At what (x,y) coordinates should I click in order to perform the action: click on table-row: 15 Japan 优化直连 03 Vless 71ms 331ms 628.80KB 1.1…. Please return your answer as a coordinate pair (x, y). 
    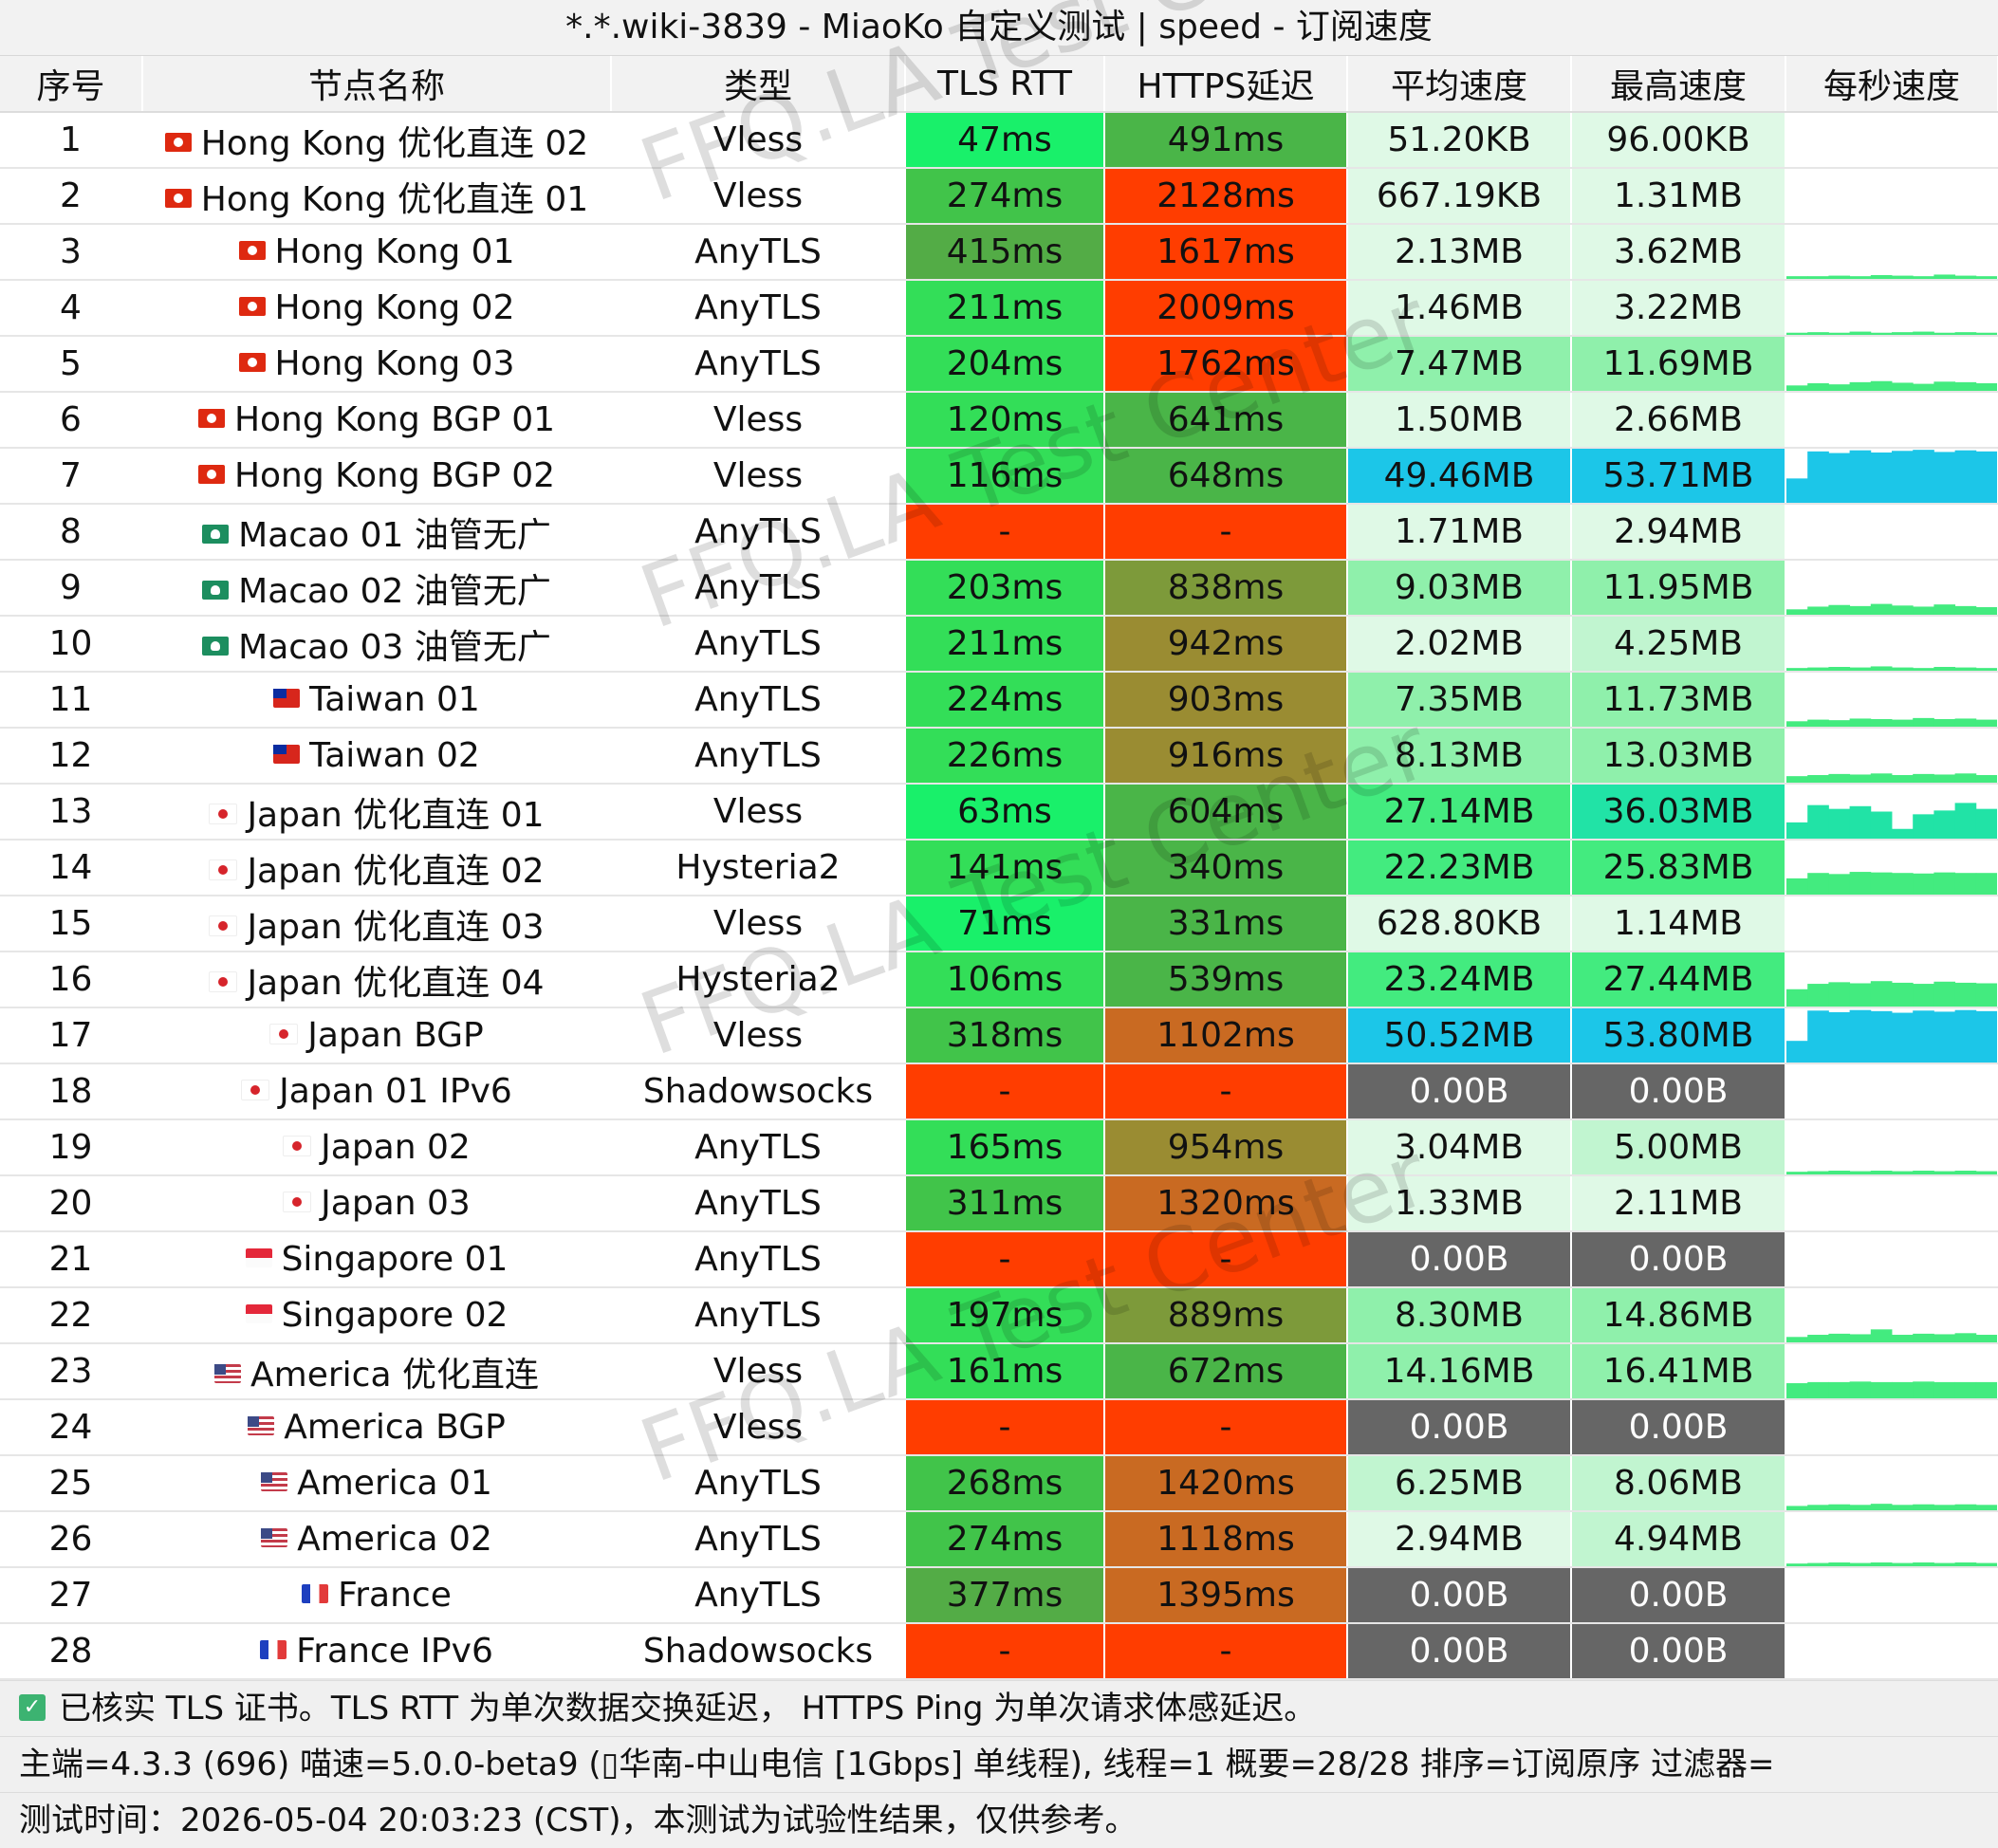
    Looking at the image, I should click on (999, 924).